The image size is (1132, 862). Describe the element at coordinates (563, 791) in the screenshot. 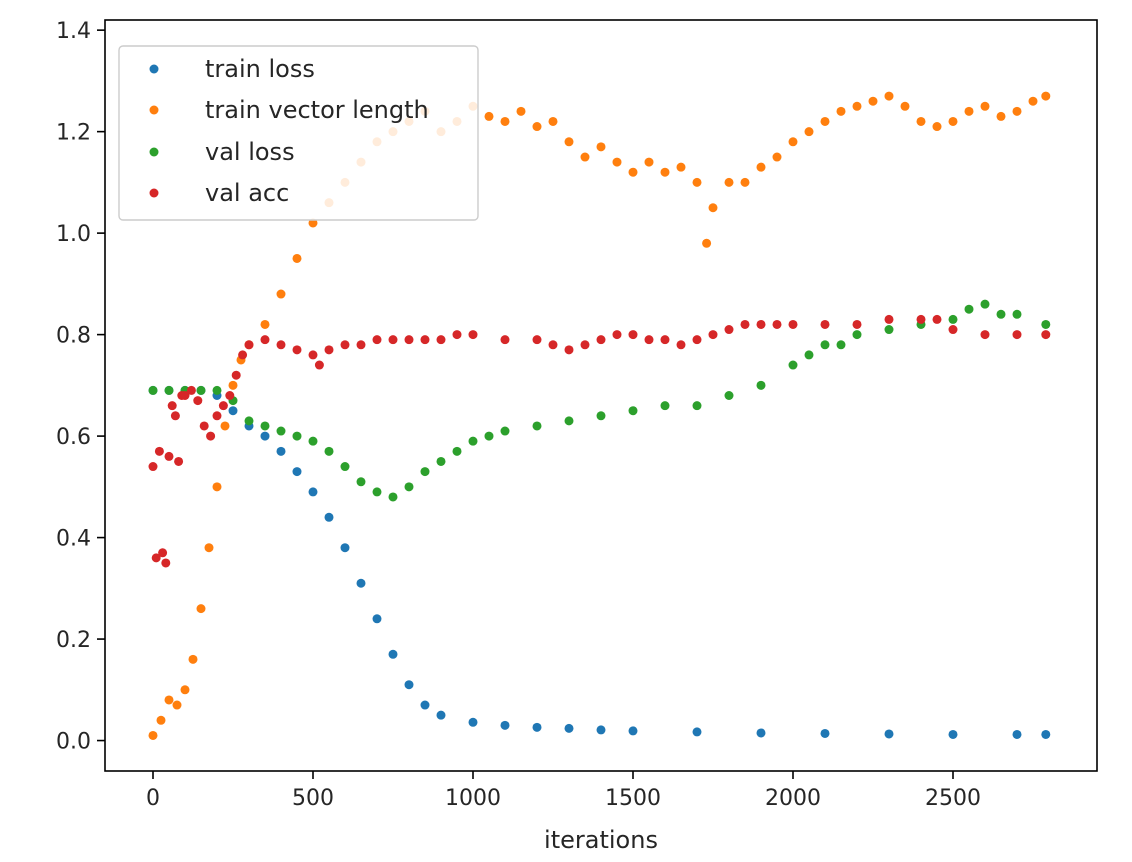

I see `x-axis: 0 500 1000 1500 2000 2500` at that location.